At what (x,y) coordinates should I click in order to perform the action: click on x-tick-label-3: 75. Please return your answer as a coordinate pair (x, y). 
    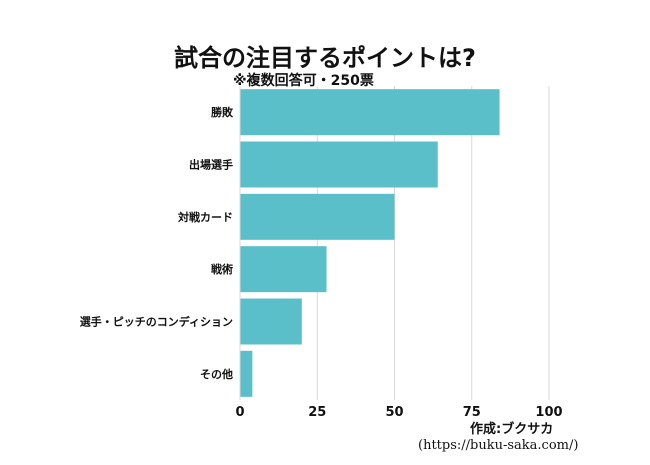
    Looking at the image, I should click on (472, 412).